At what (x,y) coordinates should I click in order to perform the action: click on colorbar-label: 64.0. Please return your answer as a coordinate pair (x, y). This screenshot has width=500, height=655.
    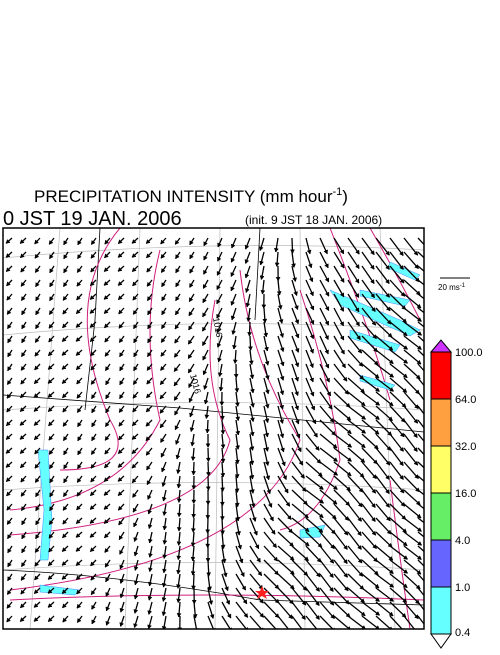
    Looking at the image, I should click on (465, 400).